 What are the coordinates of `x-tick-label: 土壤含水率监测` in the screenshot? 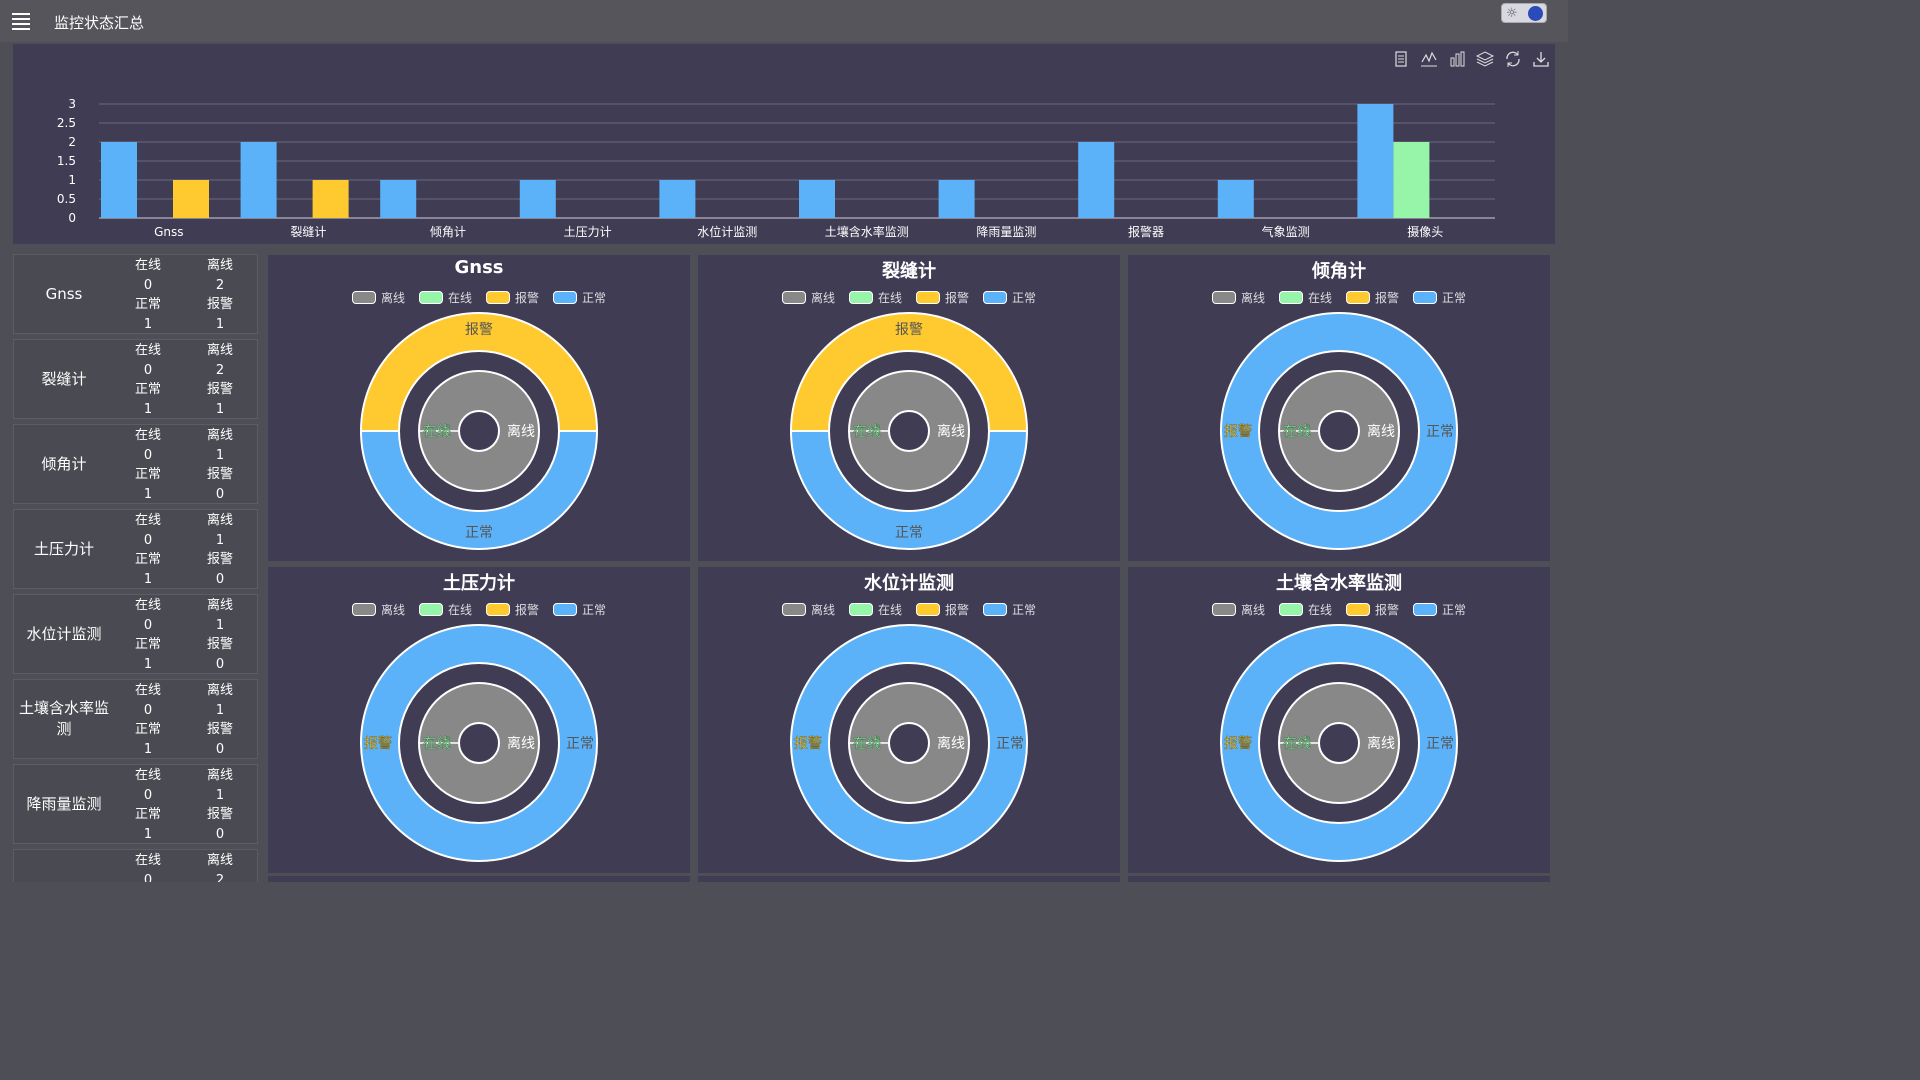 It's located at (867, 231).